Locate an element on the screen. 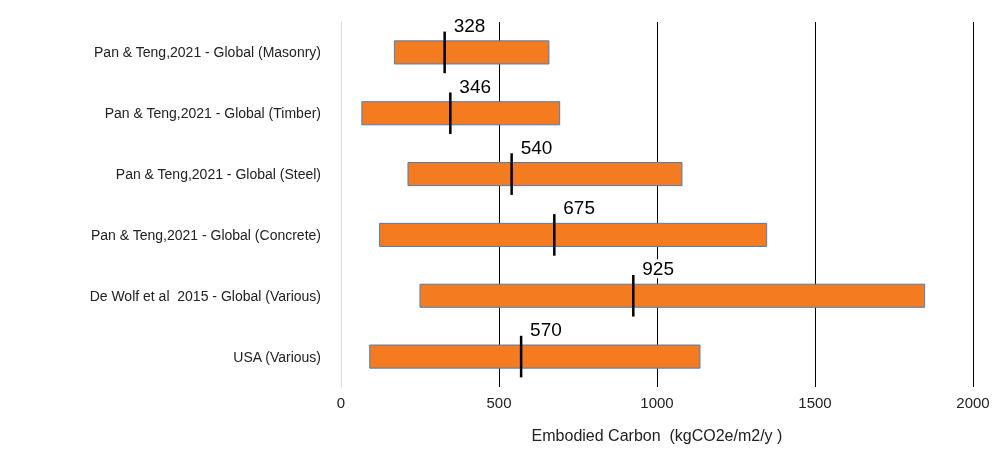  y-tick-label: Pan & Teng,2021 - Global (Steel) is located at coordinates (218, 174).